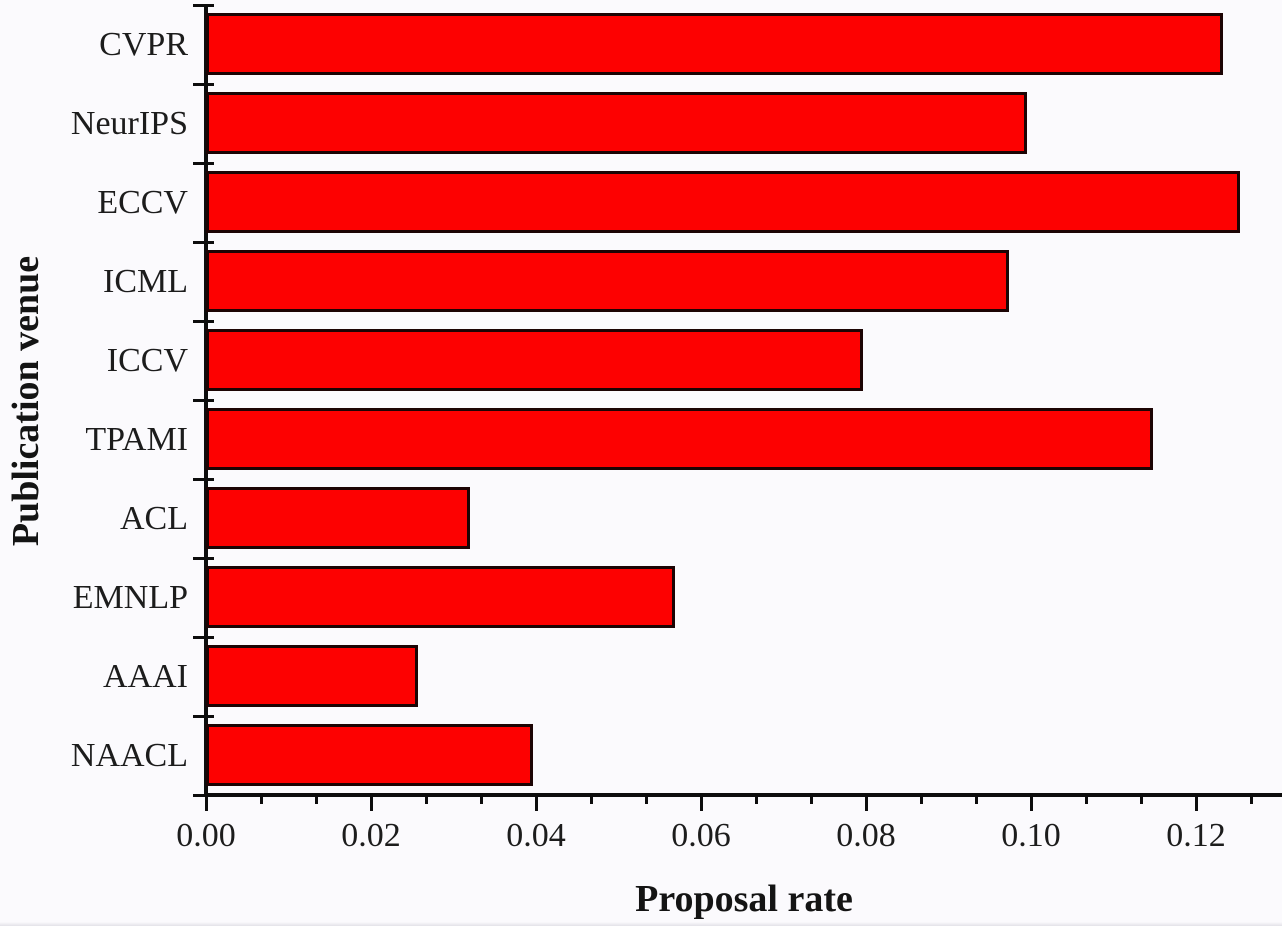 This screenshot has width=1282, height=926. Describe the element at coordinates (744, 899) in the screenshot. I see `x-axis-title: Proposal rate` at that location.